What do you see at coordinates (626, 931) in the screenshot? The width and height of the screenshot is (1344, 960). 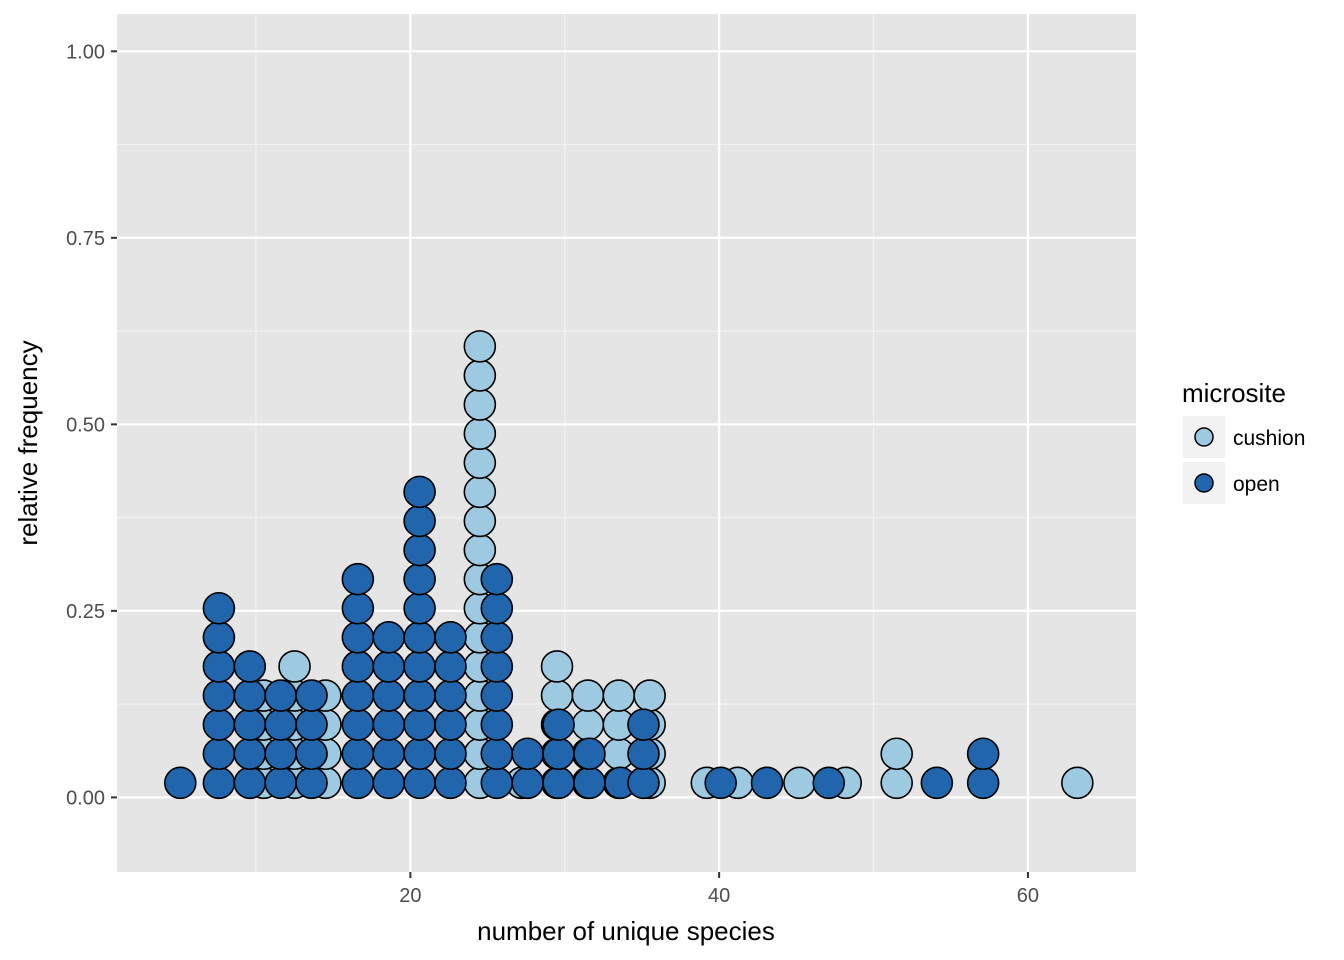 I see `x-axis-title: number of unique species` at bounding box center [626, 931].